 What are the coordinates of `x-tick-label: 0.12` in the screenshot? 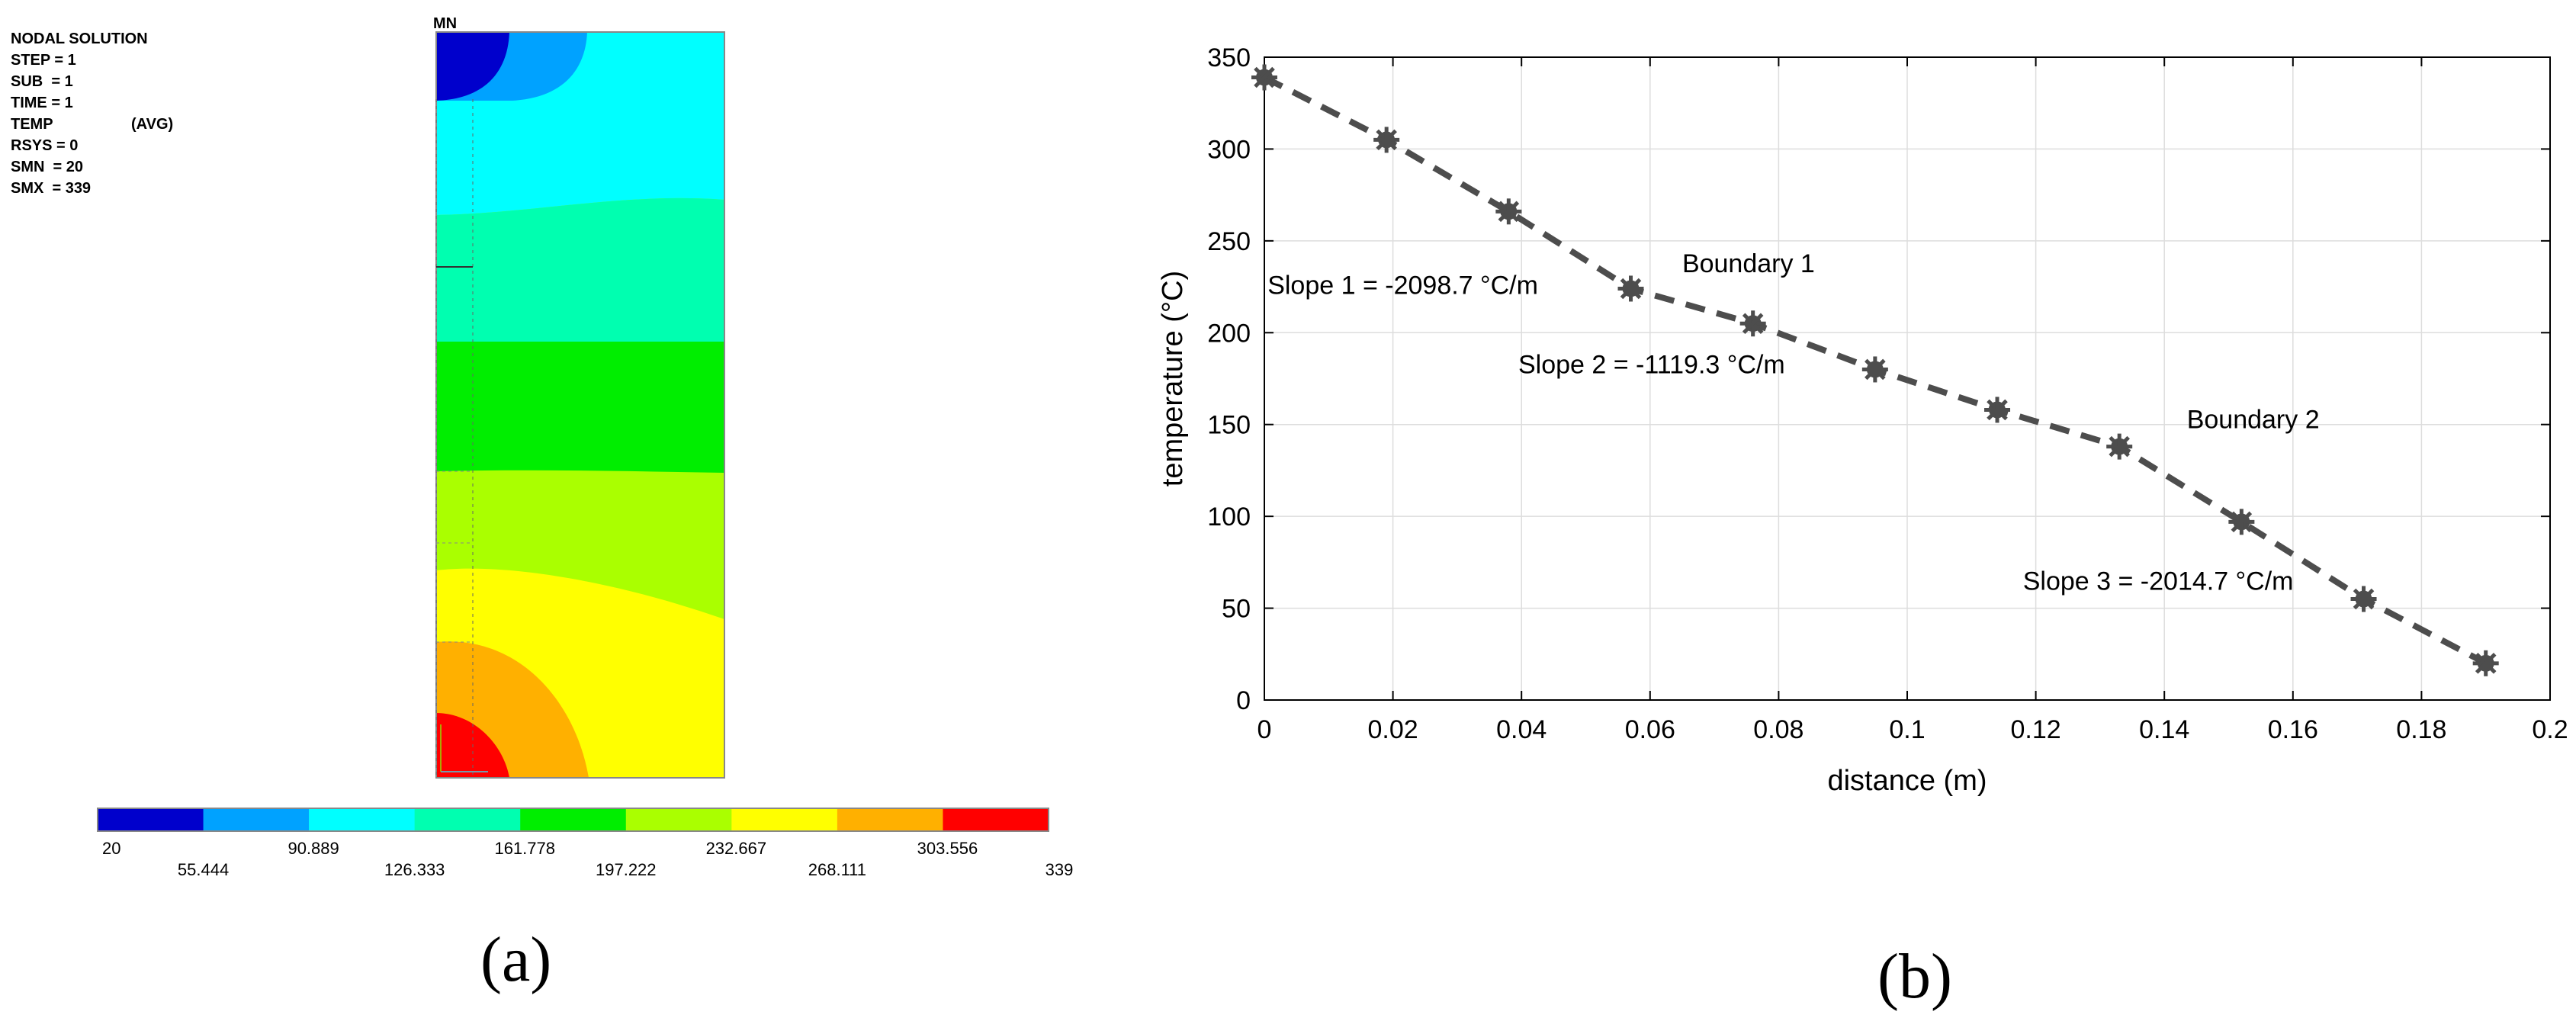 It's located at (2036, 729).